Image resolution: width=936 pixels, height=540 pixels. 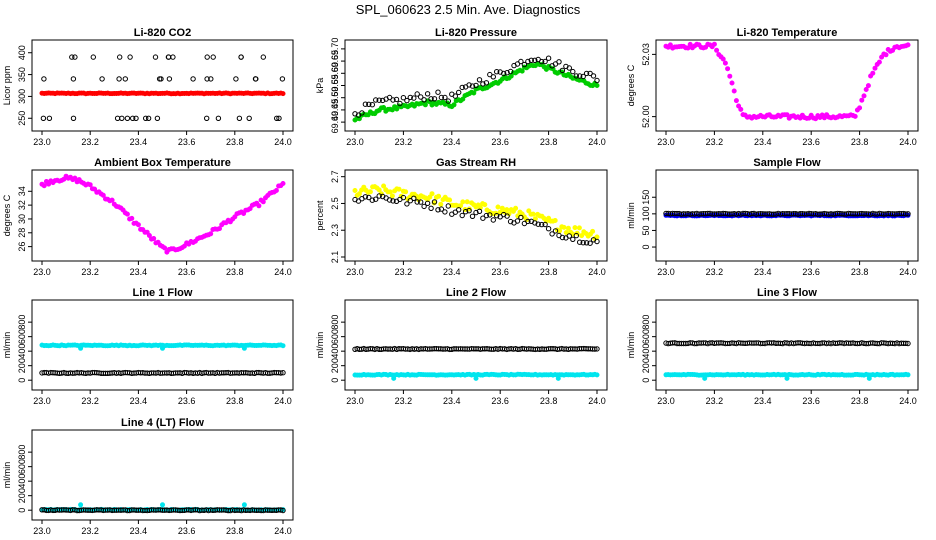 What do you see at coordinates (320, 86) in the screenshot?
I see `y-axis-label: kPa` at bounding box center [320, 86].